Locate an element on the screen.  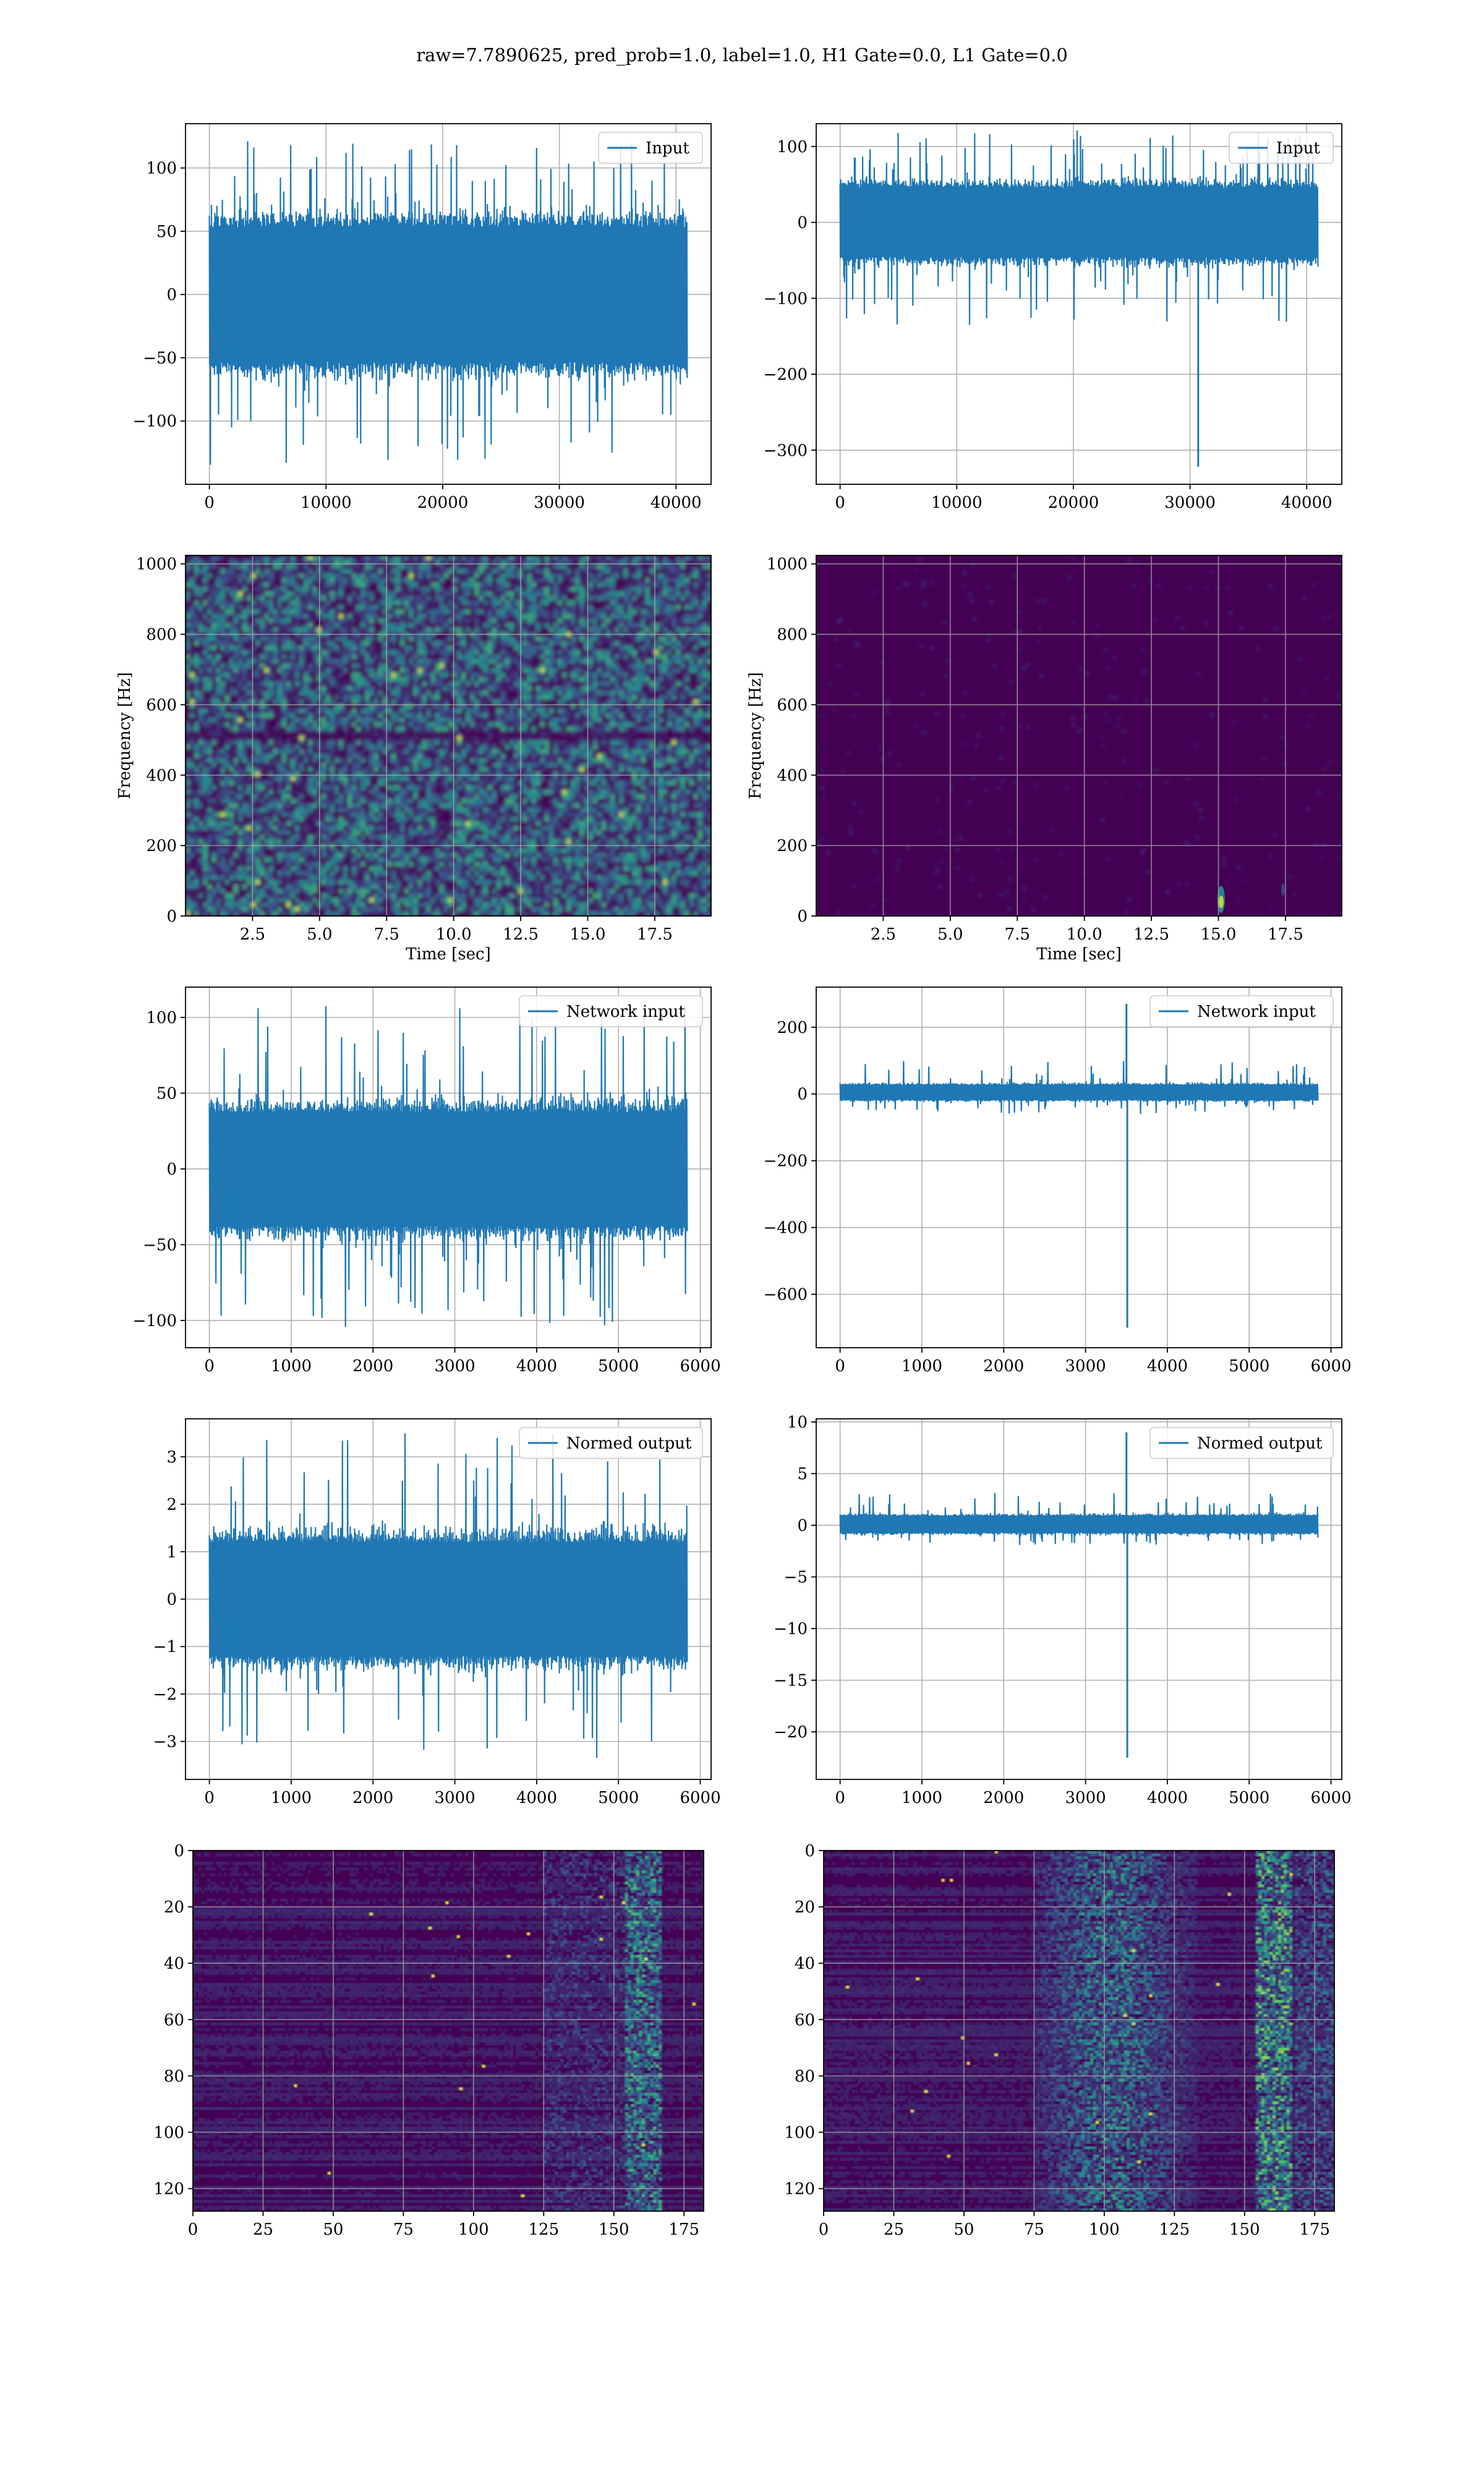
feature-map-h1-y-tick-label: 20 is located at coordinates (174, 1907).